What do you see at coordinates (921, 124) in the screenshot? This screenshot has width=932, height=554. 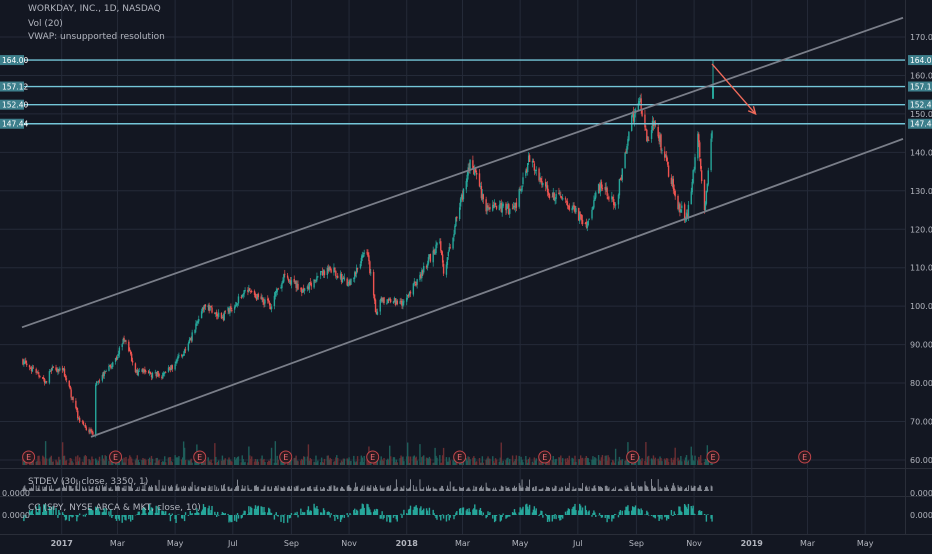 I see `level-tag-right-text: 147.44` at bounding box center [921, 124].